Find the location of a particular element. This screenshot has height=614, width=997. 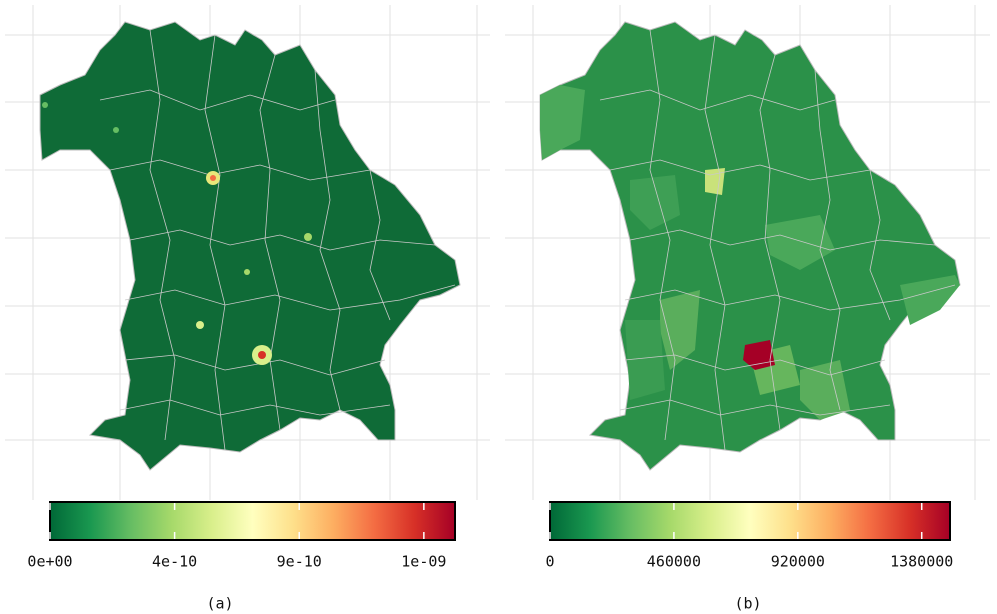

colorbar-tick-label: 460000 is located at coordinates (674, 562).